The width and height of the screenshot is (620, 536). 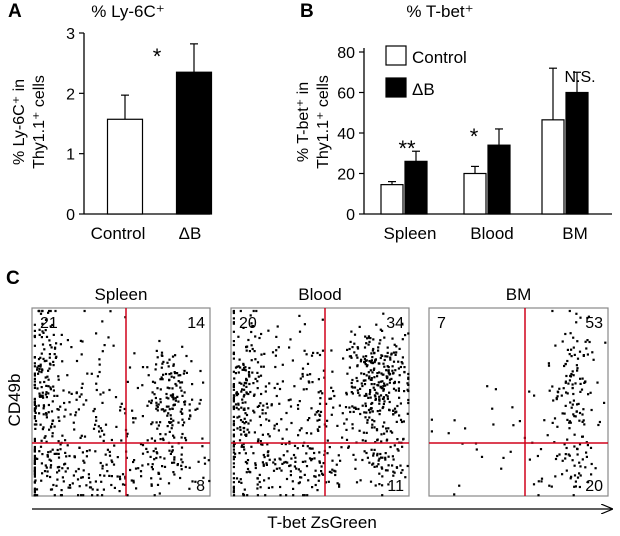 What do you see at coordinates (474, 136) in the screenshot?
I see `panel-b-significance: *` at bounding box center [474, 136].